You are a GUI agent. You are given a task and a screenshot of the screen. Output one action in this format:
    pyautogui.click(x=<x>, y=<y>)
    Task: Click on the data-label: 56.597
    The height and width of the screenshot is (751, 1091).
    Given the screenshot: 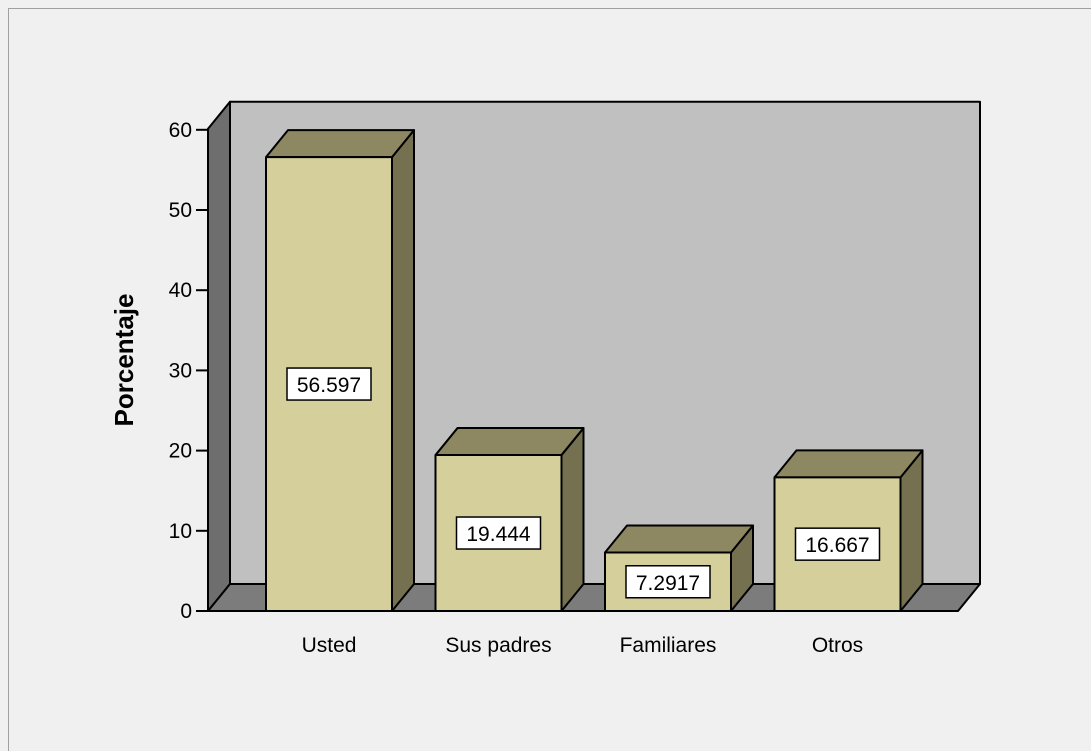 What is the action you would take?
    pyautogui.click(x=329, y=385)
    